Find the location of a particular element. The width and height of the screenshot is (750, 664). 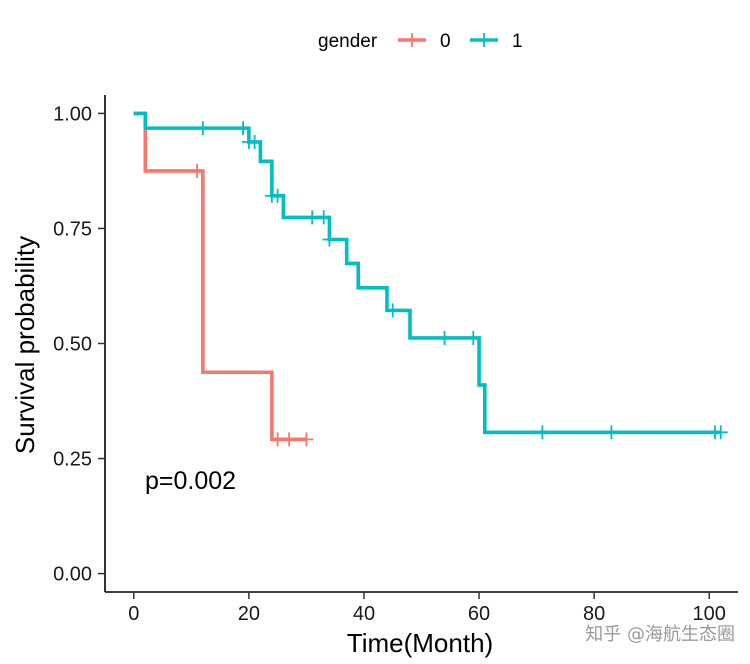

y-tick-label: 0.25 is located at coordinates (72, 460).